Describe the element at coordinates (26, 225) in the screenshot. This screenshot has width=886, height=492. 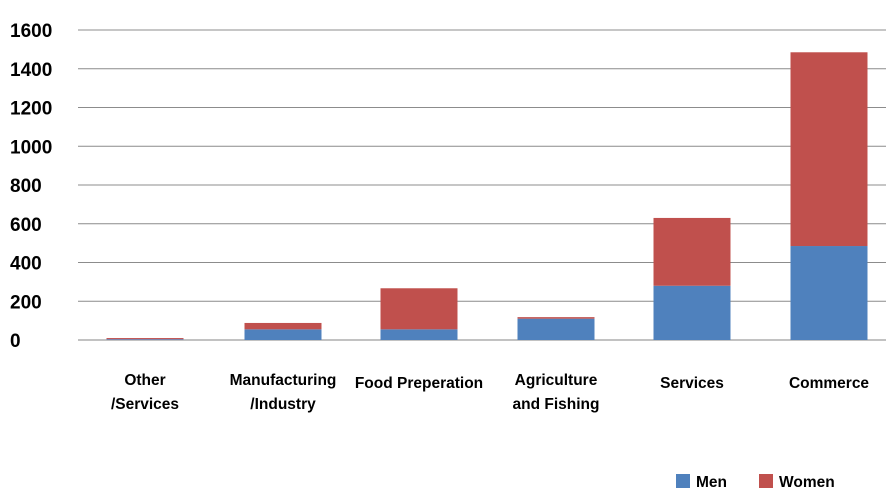
I see `y-tick-label: 600` at that location.